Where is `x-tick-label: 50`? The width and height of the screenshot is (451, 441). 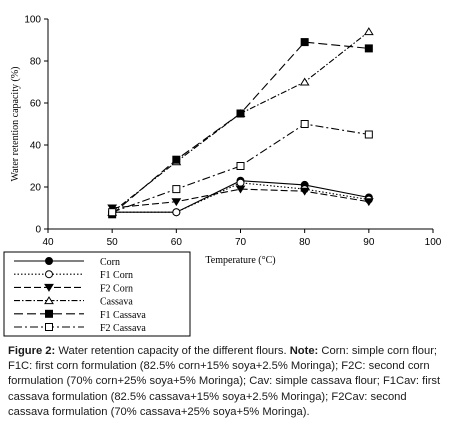
x-tick-label: 50 is located at coordinates (113, 242).